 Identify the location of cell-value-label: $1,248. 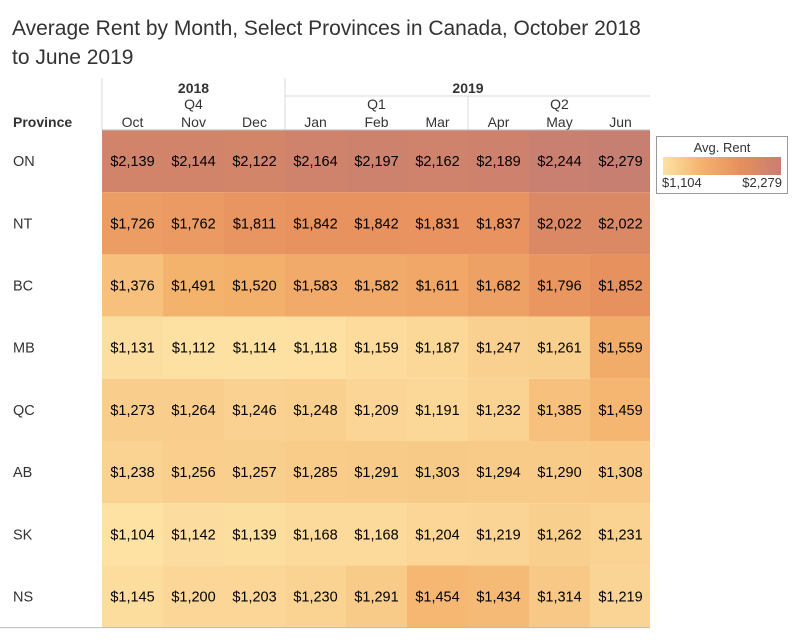
(315, 411).